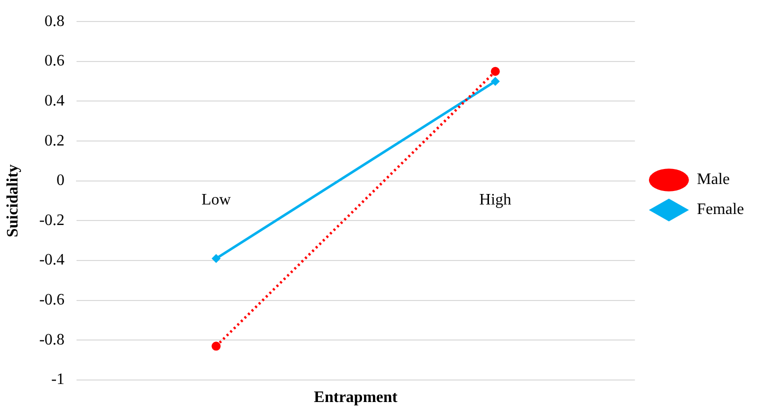  Describe the element at coordinates (52, 260) in the screenshot. I see `y-tick-label: -0.4` at that location.